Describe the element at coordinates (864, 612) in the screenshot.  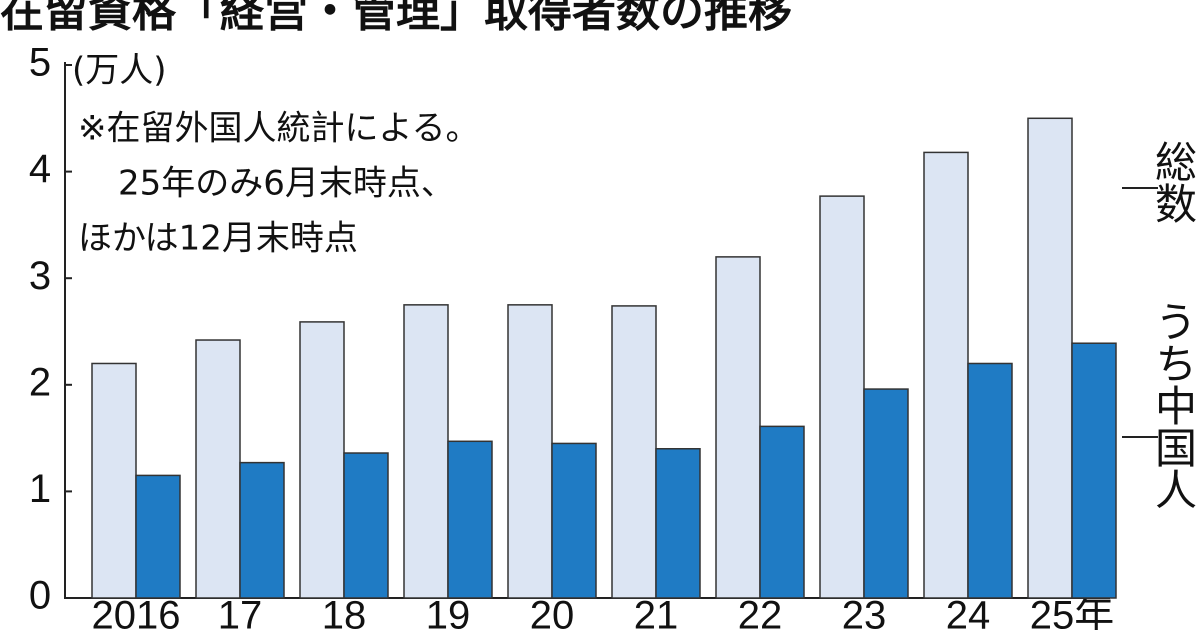
I see `x-tick-label: 23` at that location.